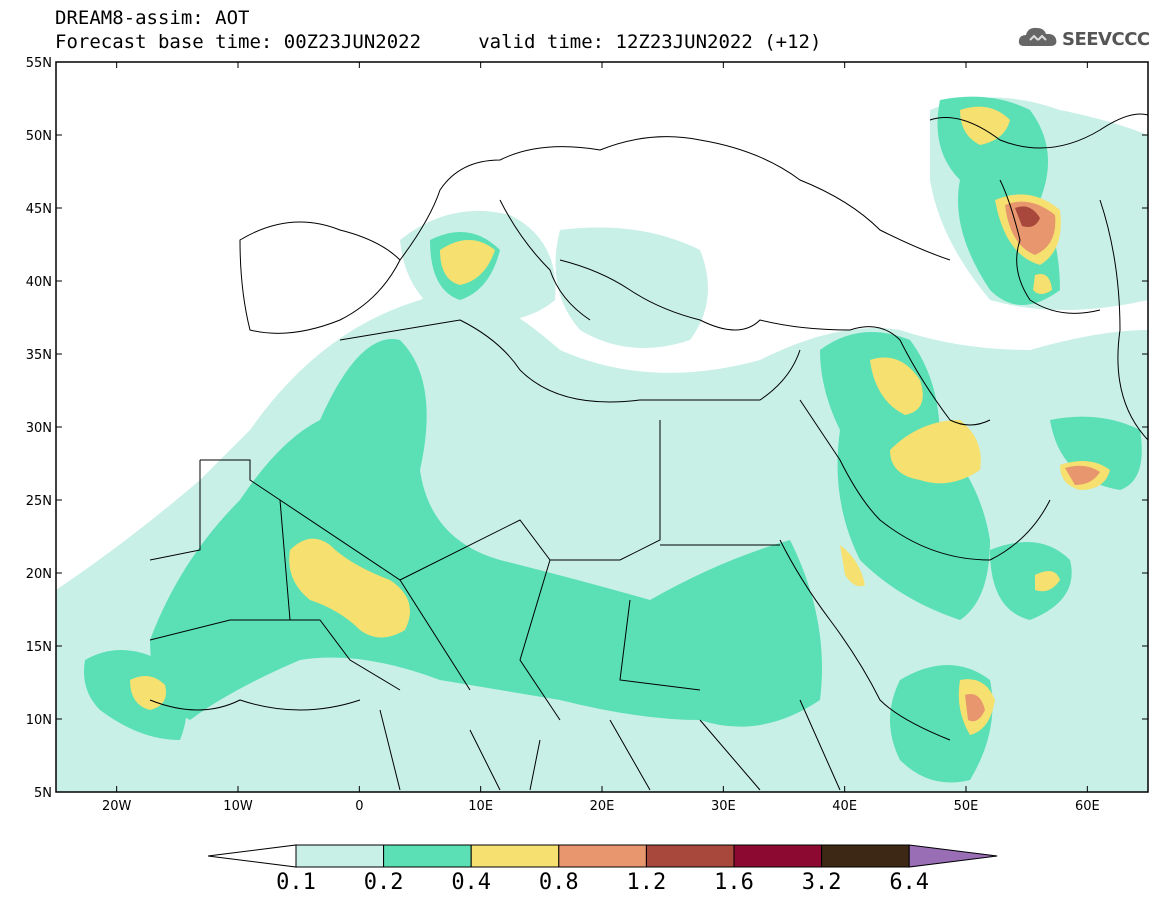  What do you see at coordinates (39, 647) in the screenshot?
I see `lat-tick-label: 15N` at bounding box center [39, 647].